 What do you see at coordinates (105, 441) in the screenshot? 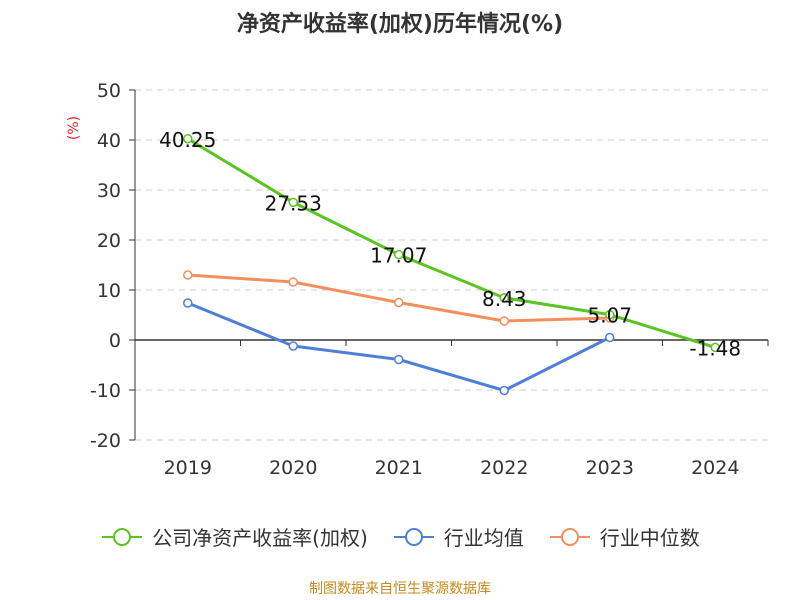
I see `y-tick-label: -20` at bounding box center [105, 441].